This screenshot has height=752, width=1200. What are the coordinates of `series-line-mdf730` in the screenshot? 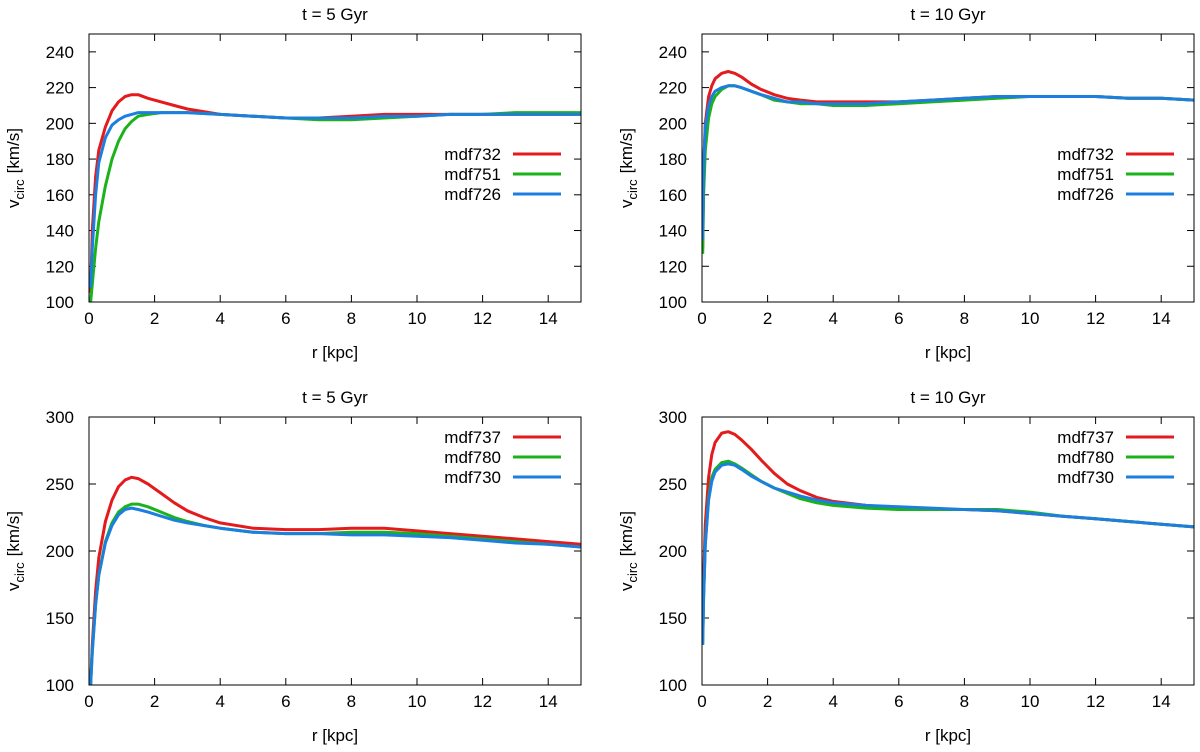 It's located at (948, 553).